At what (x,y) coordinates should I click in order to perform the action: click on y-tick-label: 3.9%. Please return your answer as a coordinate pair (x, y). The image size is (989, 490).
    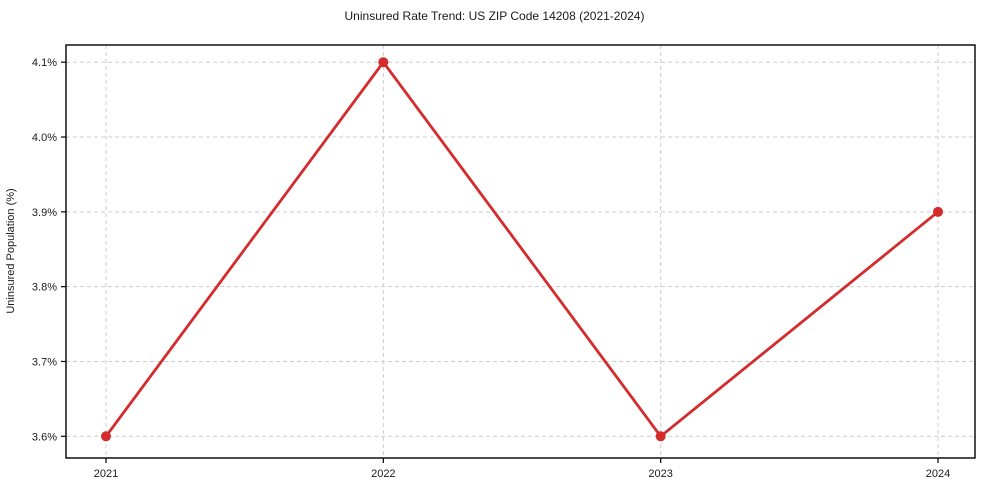
    Looking at the image, I should click on (44, 213).